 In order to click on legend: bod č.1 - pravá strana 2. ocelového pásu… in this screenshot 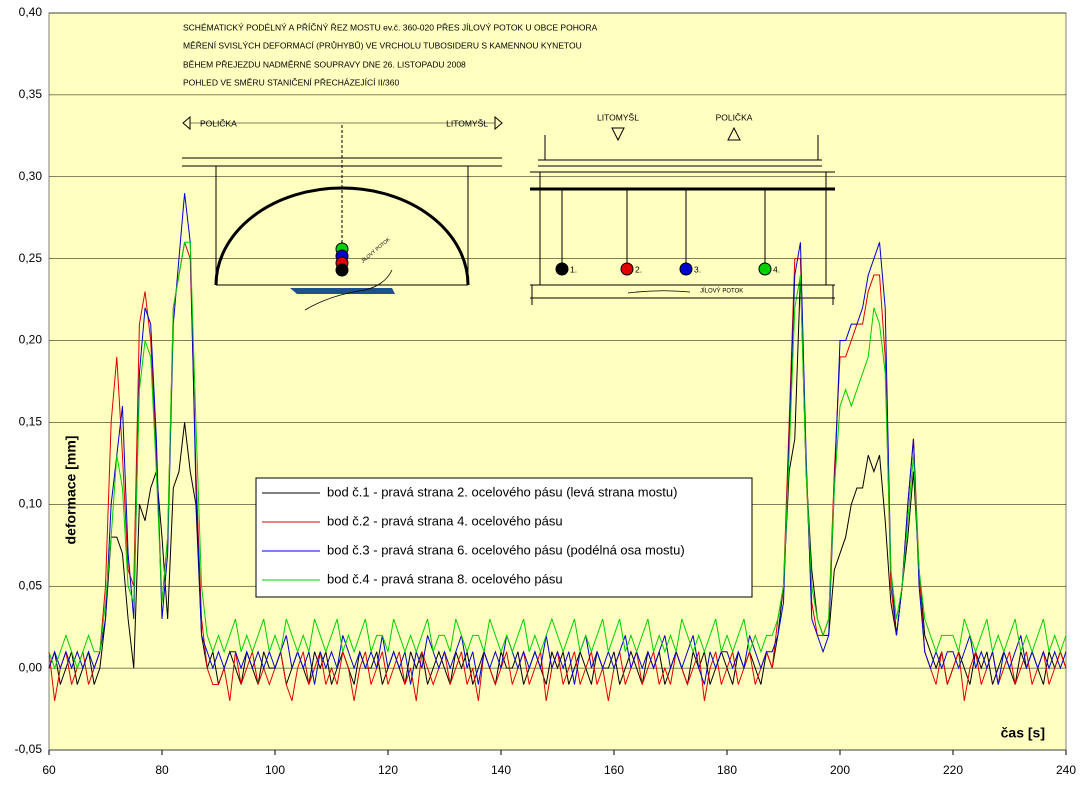, I will do `click(504, 537)`.